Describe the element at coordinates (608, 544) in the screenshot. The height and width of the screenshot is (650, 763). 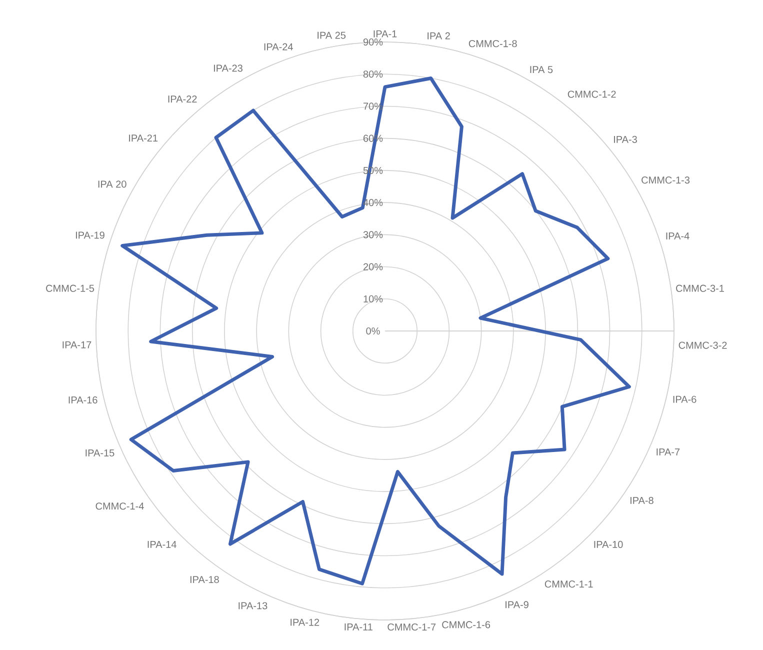
I see `spoke-label: IPA-10` at that location.